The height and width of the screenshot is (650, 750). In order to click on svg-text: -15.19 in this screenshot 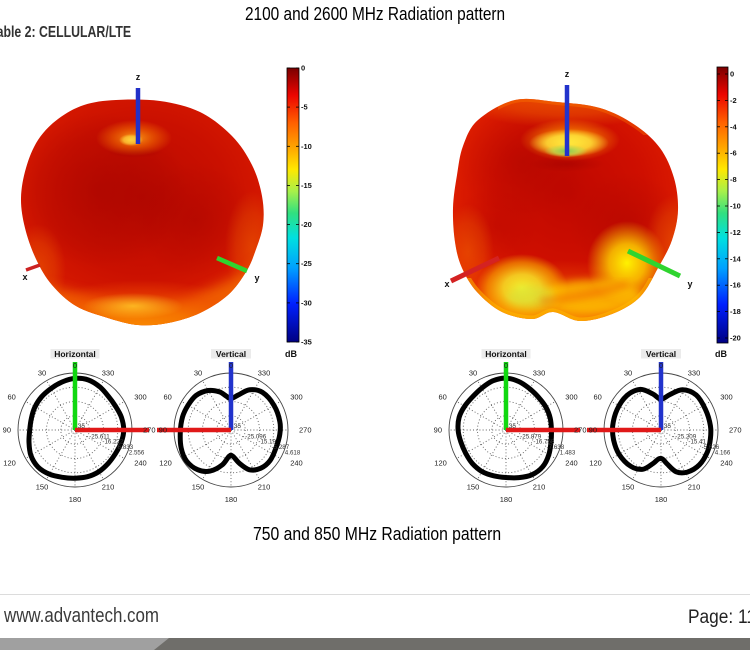, I will do `click(267, 442)`.